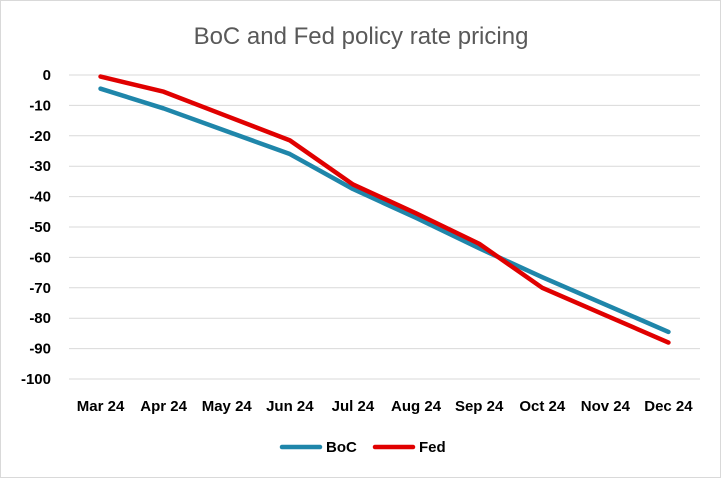 The width and height of the screenshot is (721, 478). What do you see at coordinates (40, 288) in the screenshot?
I see `y-tick-label: -70` at bounding box center [40, 288].